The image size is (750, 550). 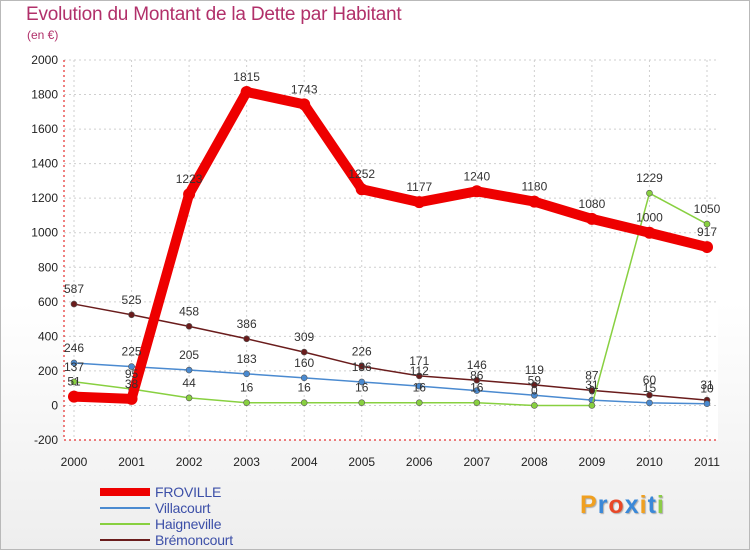 What do you see at coordinates (660, 505) in the screenshot?
I see `logo-letter: i` at bounding box center [660, 505].